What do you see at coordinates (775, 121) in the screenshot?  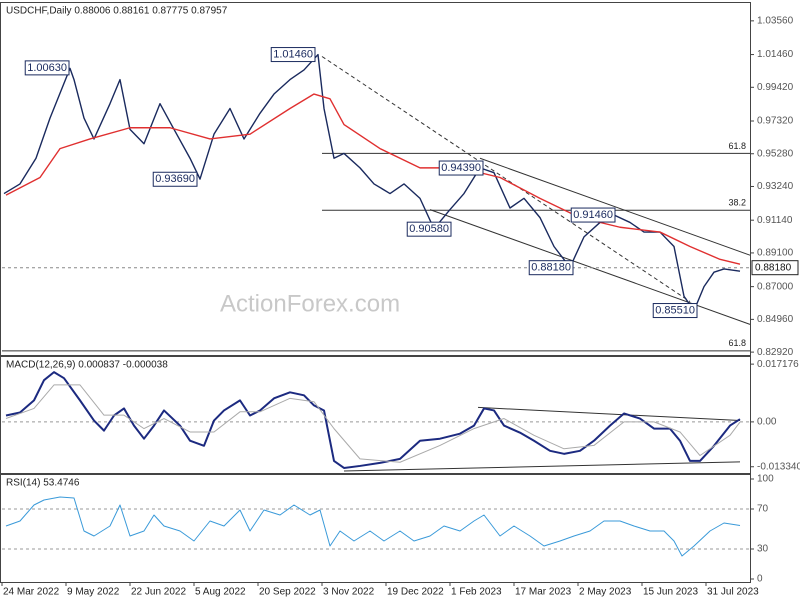 I see `y-tick-label: 0.97320` at bounding box center [775, 121].